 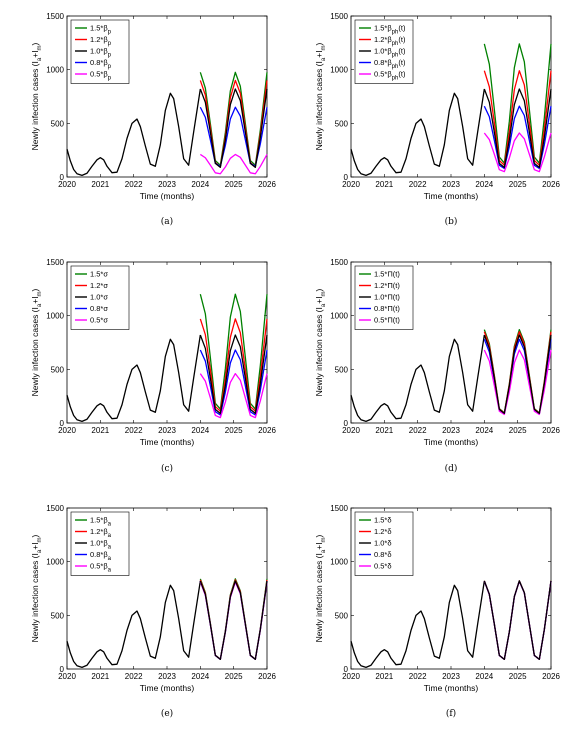 What do you see at coordinates (387, 320) in the screenshot?
I see `legend-entry: 0.5*Π(t)` at bounding box center [387, 320].